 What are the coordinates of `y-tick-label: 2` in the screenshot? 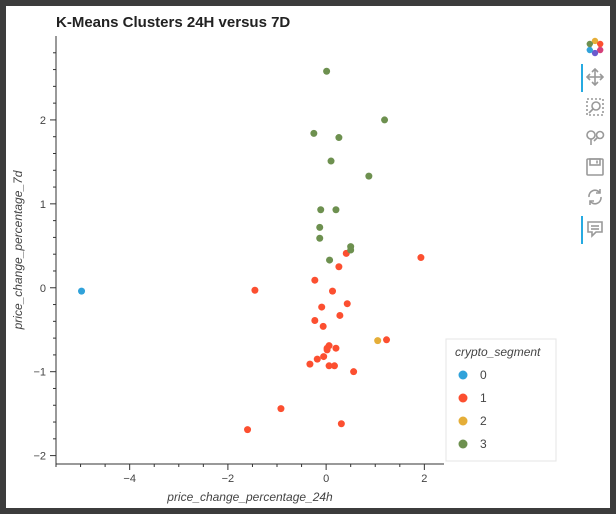 It's located at (43, 121).